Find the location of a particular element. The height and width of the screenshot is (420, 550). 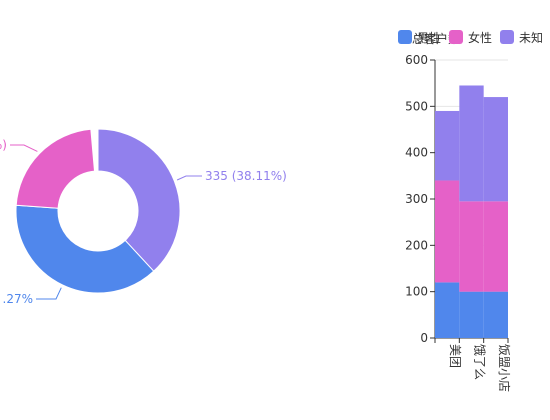

legend-item-male: 男性 is located at coordinates (419, 37).